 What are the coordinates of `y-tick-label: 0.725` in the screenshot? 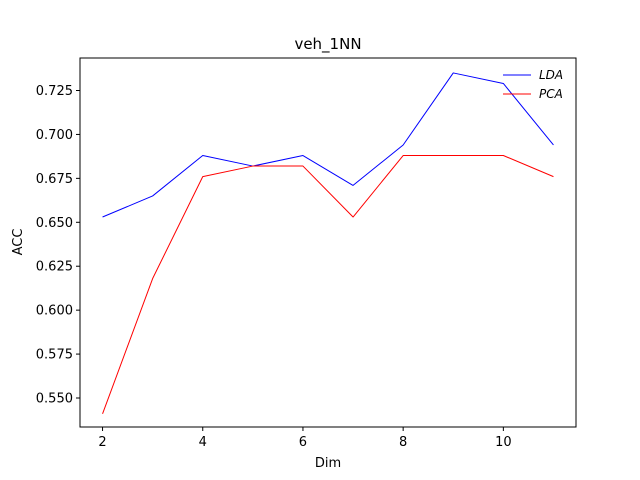 It's located at (54, 91).